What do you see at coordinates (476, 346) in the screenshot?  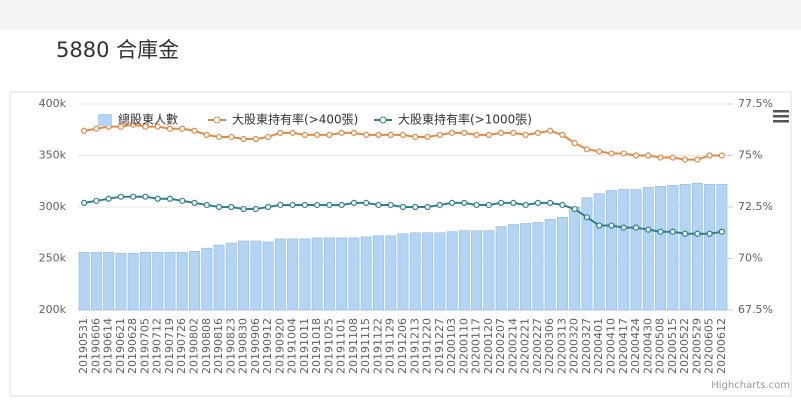 I see `x-tick-label: 20200117` at bounding box center [476, 346].